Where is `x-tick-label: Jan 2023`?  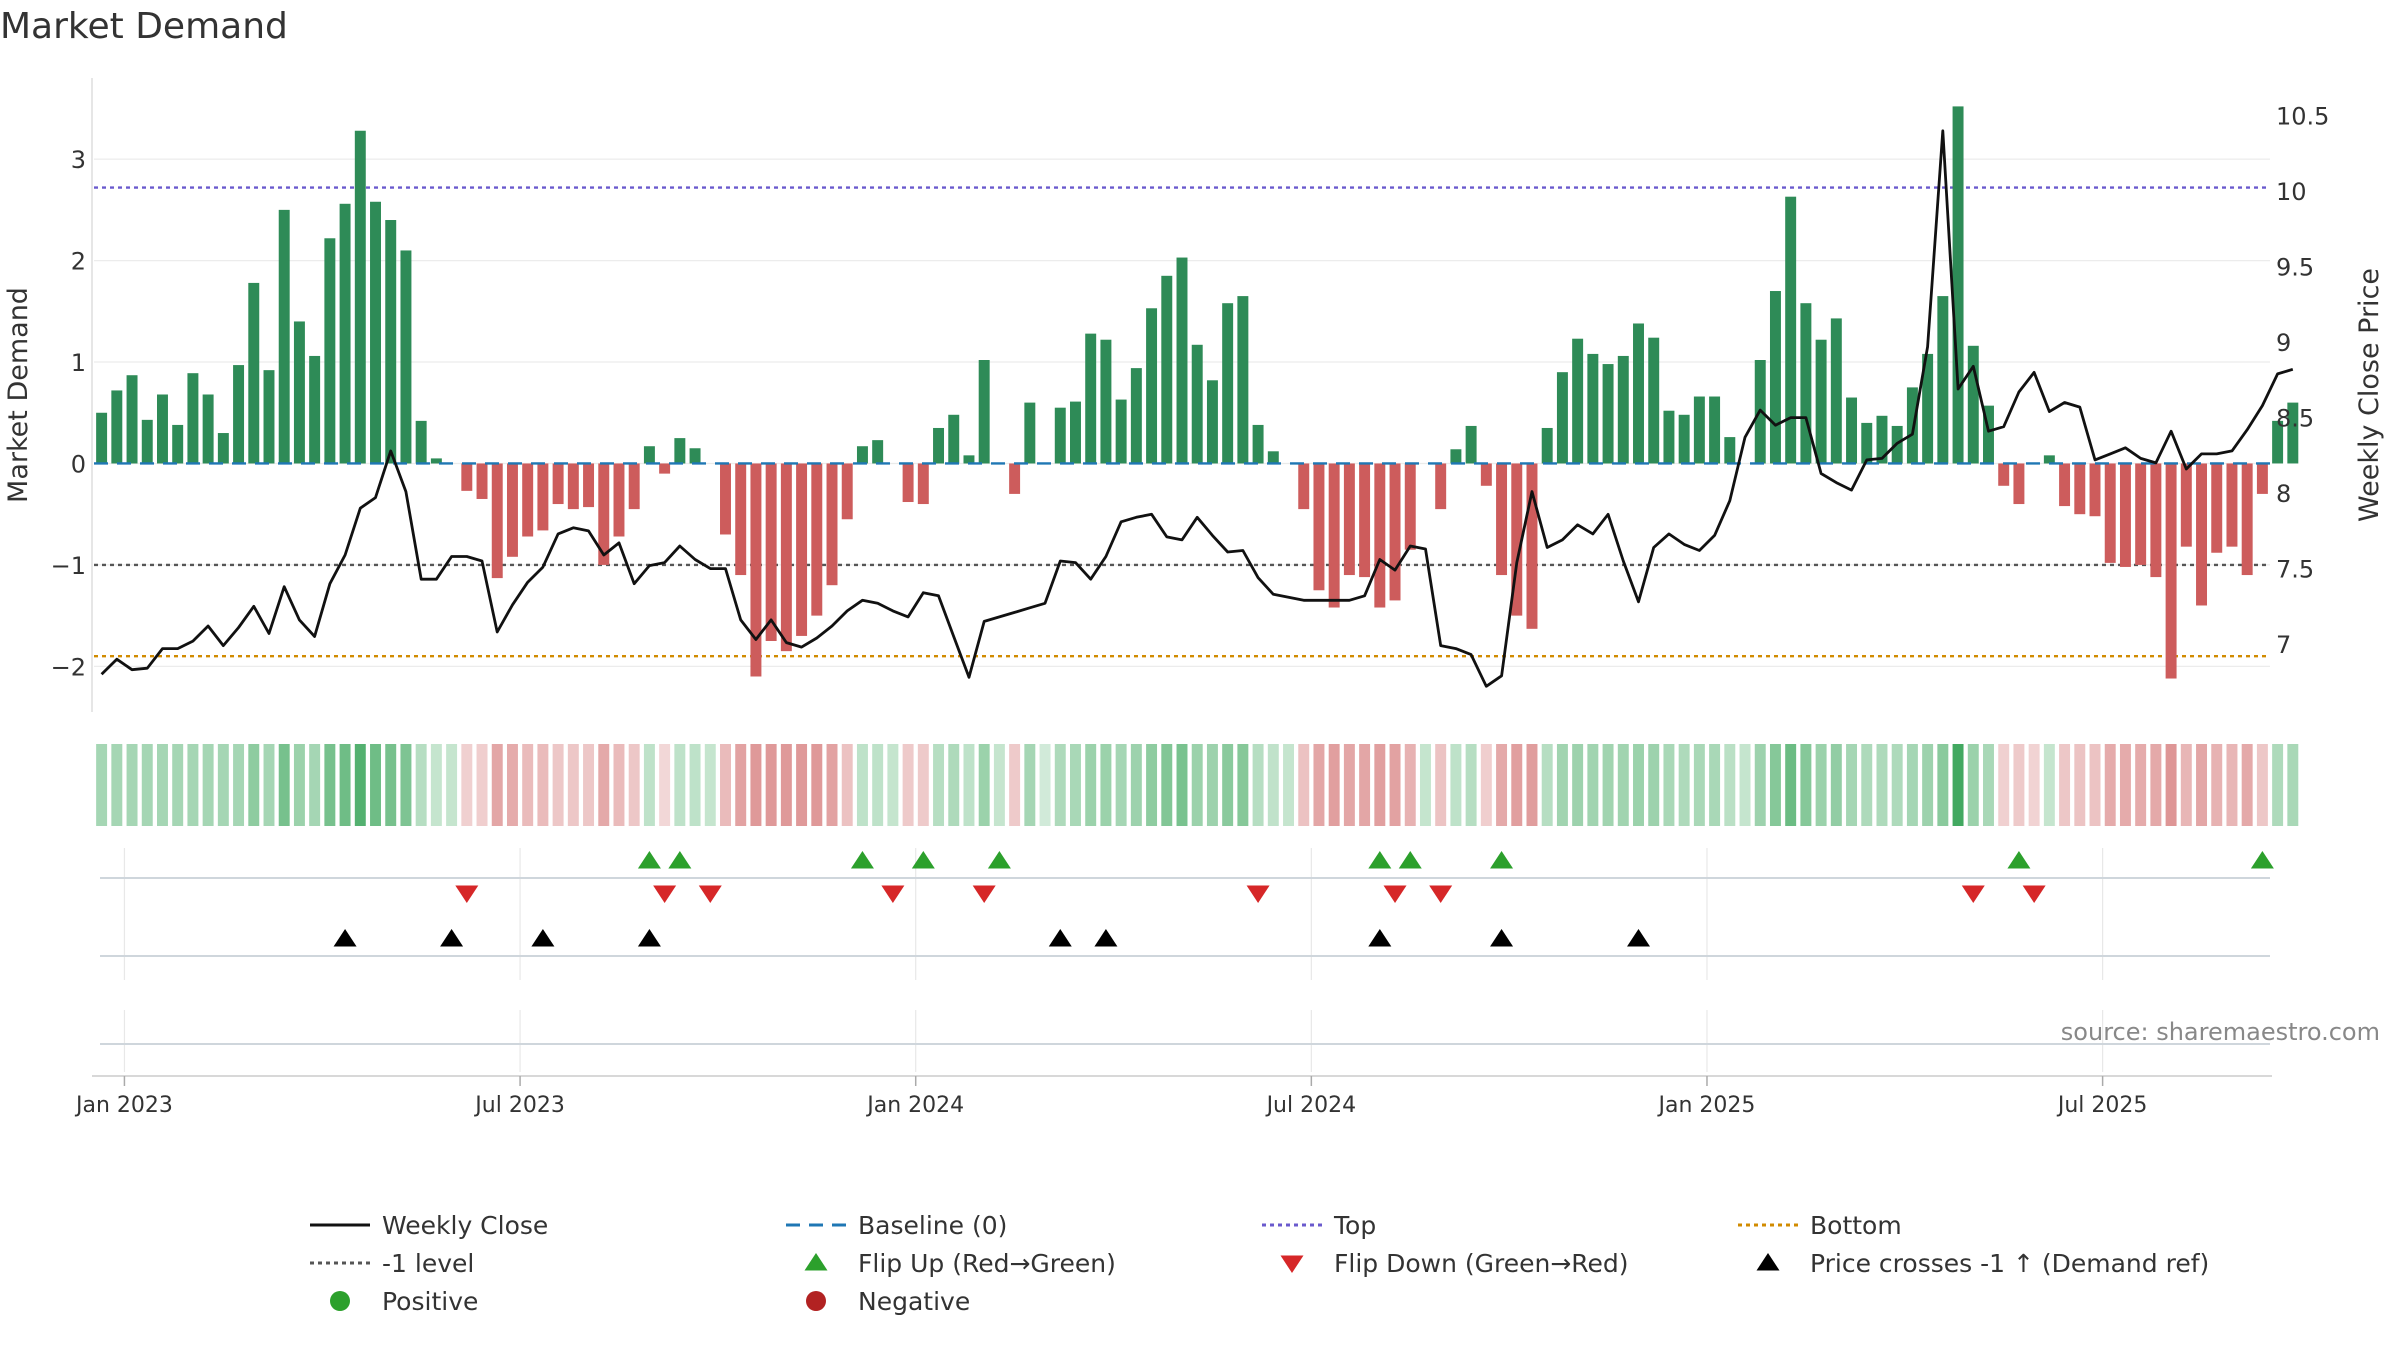
x-tick-label: Jan 2023 is located at coordinates (123, 1105).